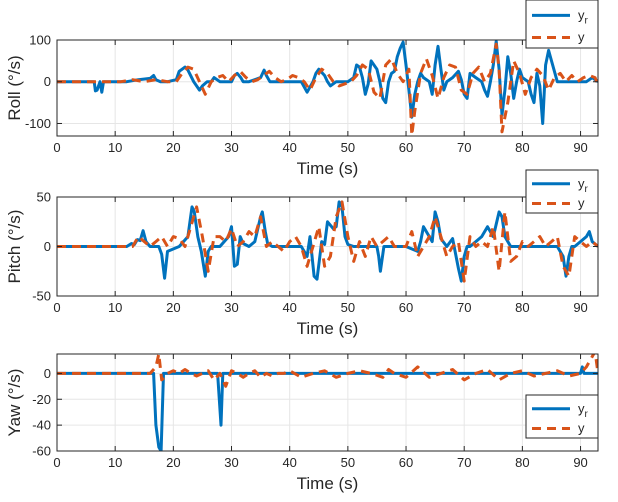  What do you see at coordinates (40, 40) in the screenshot?
I see `y-tick-label: 100` at bounding box center [40, 40].